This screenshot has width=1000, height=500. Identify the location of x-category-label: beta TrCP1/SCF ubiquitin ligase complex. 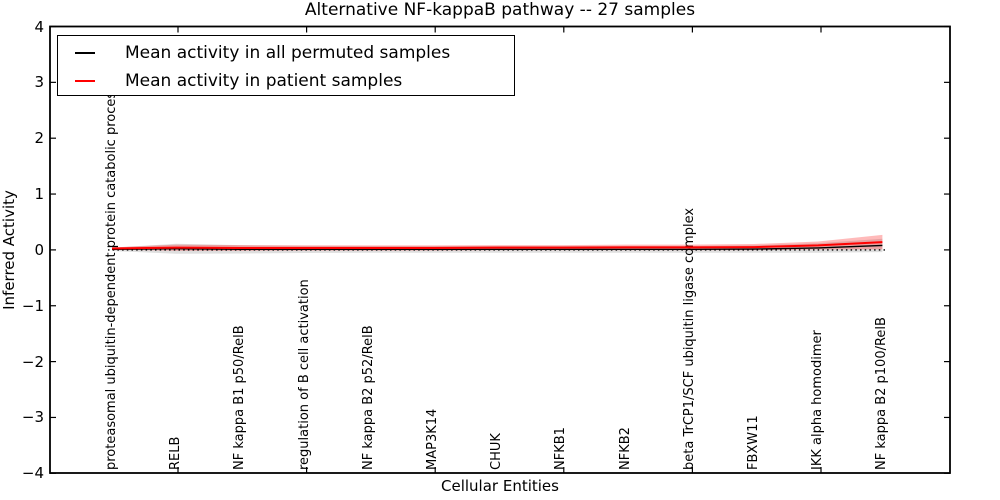
(689, 338).